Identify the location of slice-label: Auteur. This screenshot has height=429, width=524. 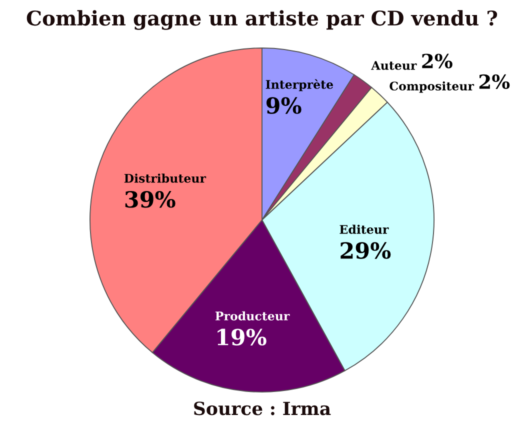
(394, 65).